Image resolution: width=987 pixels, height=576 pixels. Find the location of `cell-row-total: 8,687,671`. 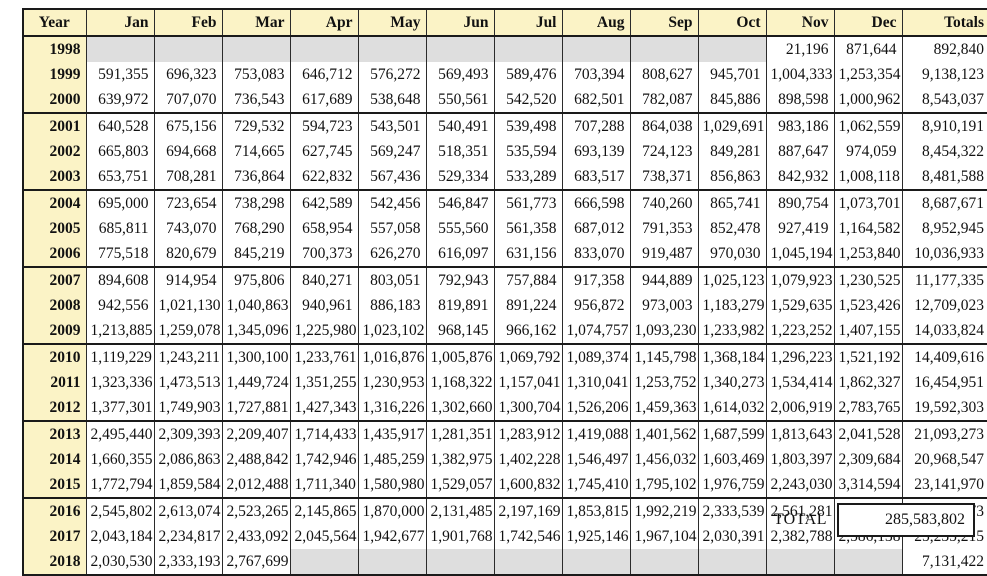

cell-row-total: 8,687,671 is located at coordinates (944, 202).